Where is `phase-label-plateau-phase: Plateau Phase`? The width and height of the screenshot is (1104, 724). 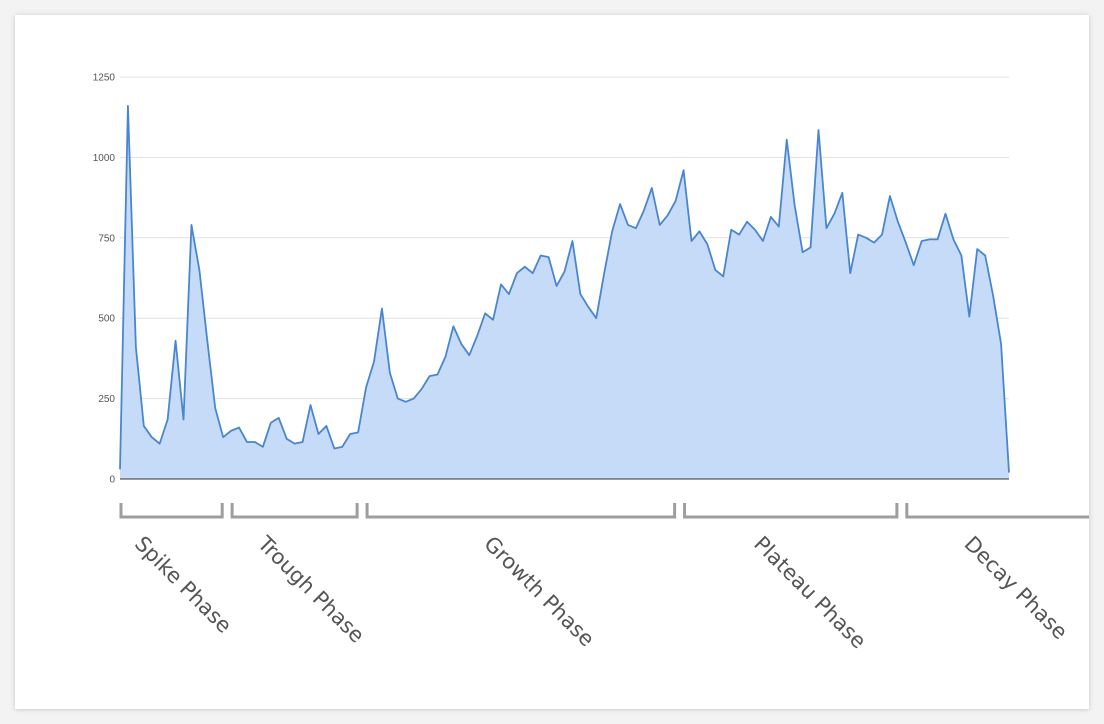 phase-label-plateau-phase: Plateau Phase is located at coordinates (810, 593).